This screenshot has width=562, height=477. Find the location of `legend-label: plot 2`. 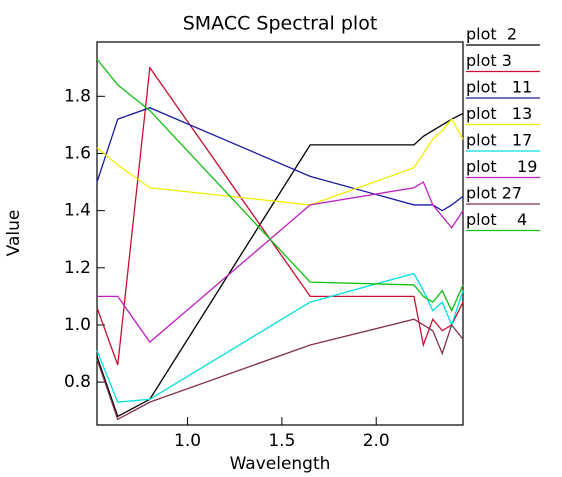

legend-label: plot 2 is located at coordinates (491, 34).